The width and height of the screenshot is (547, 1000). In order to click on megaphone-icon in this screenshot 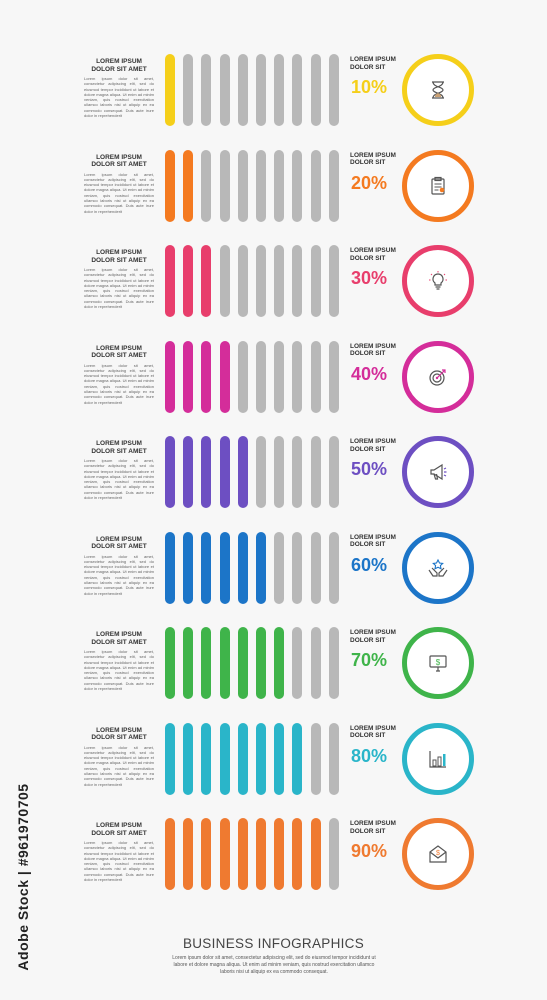, I will do `click(438, 472)`.